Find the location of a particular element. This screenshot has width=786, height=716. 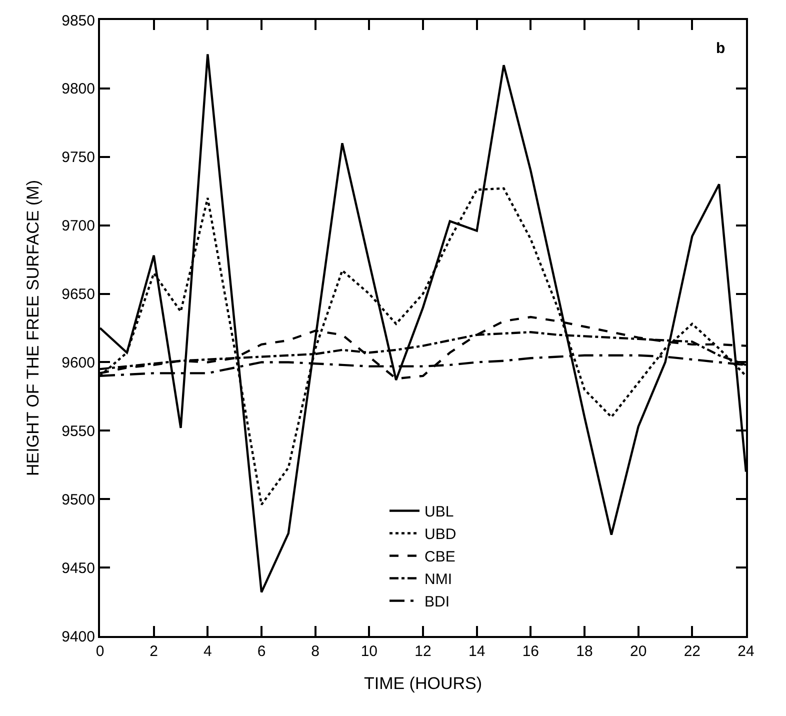

x-axis-title: TIME (HOURS) is located at coordinates (423, 683).